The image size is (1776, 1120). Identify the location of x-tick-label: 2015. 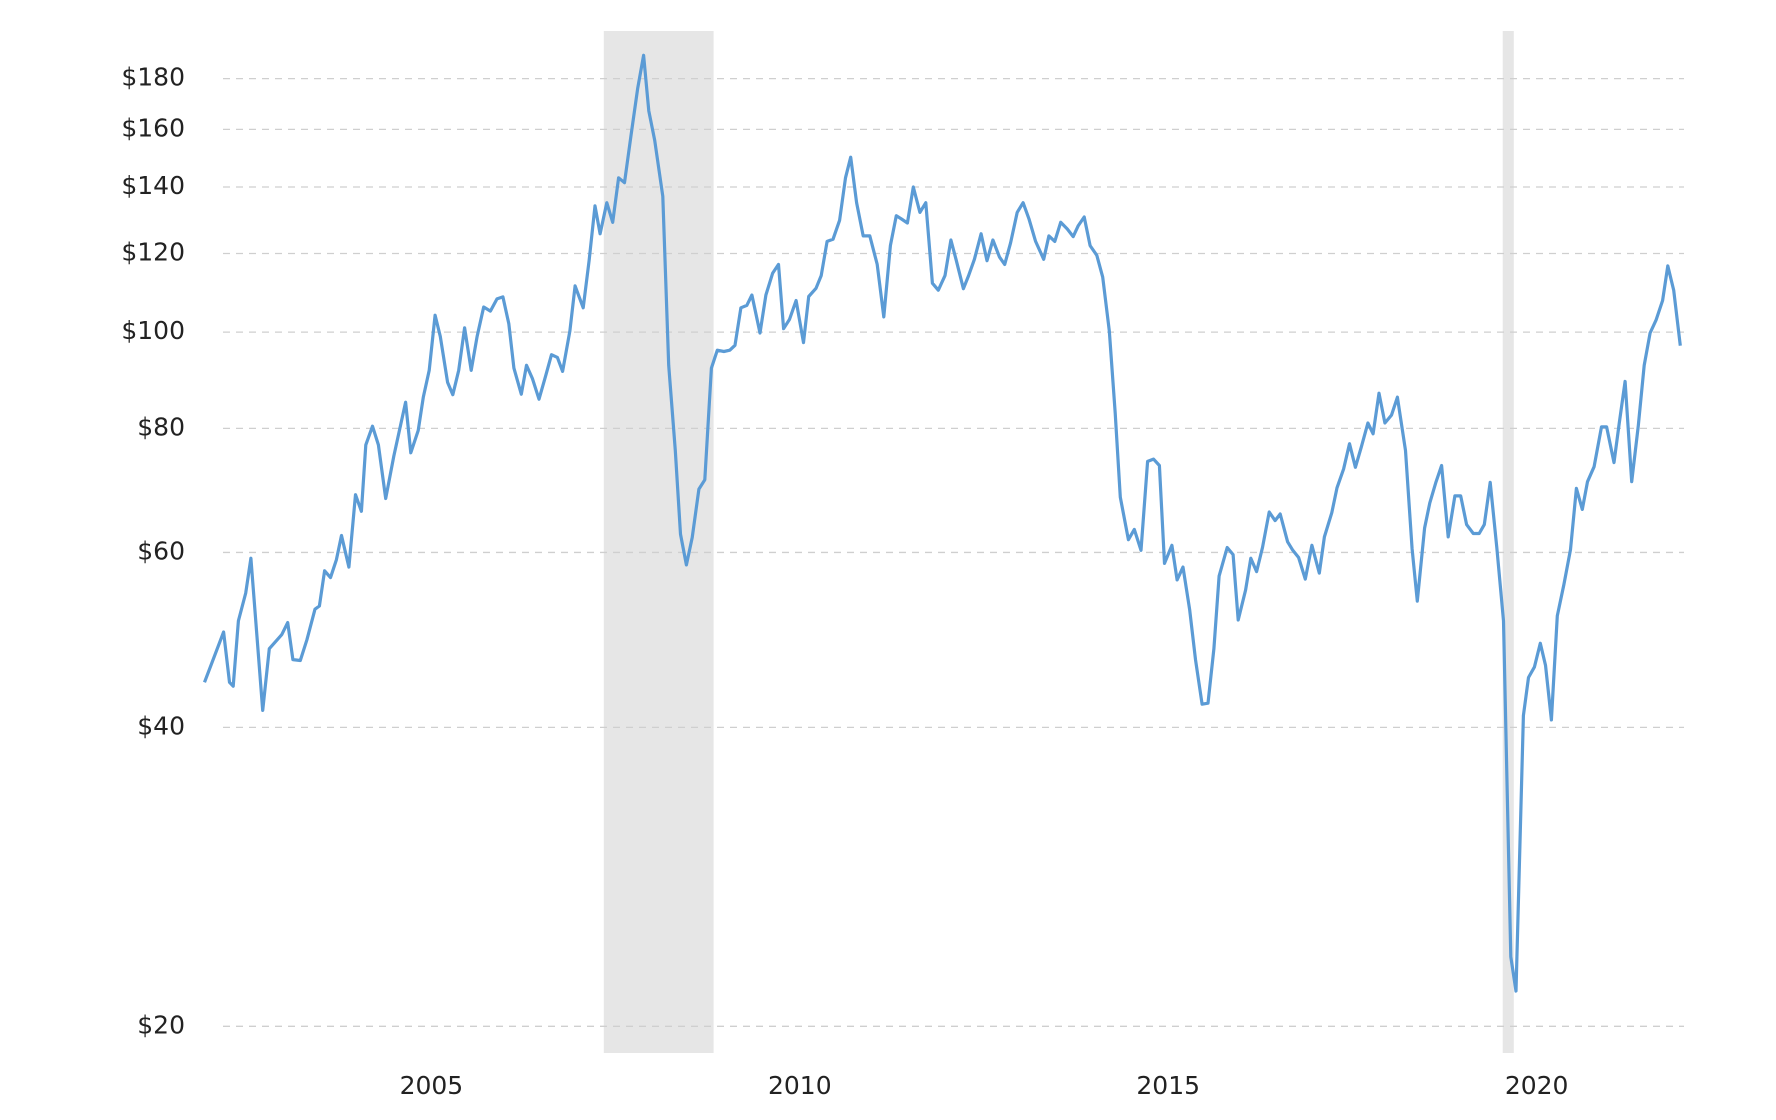
(1168, 1085).